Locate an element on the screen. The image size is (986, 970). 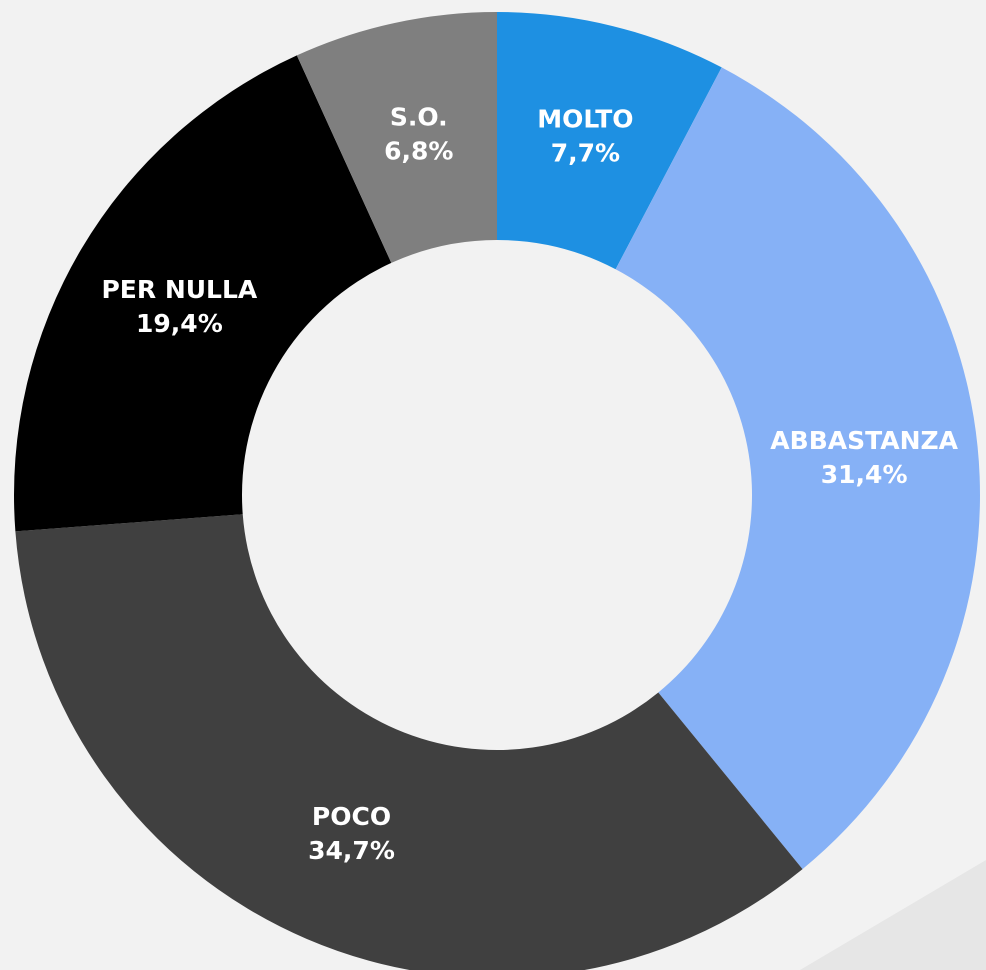
category-label: ABBASTANZA is located at coordinates (864, 440).